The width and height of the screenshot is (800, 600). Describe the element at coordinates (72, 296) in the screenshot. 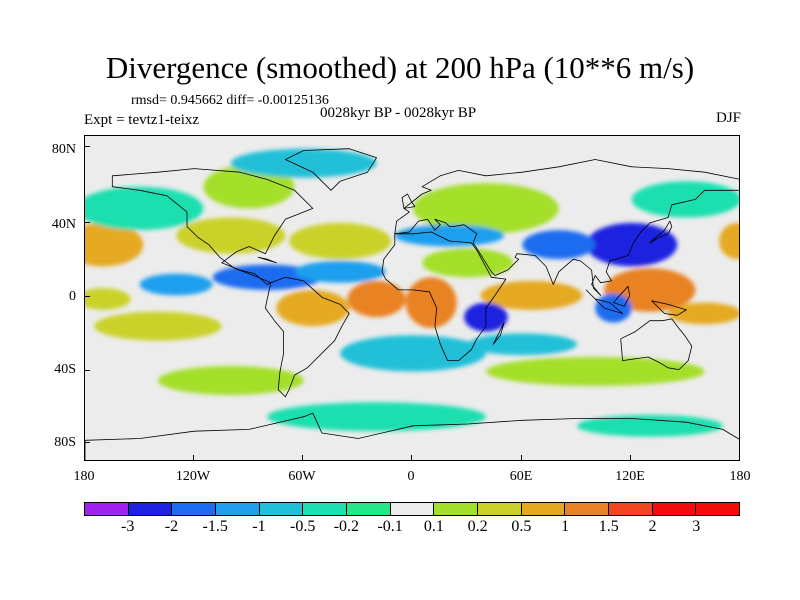

I see `lat-label: 0` at that location.